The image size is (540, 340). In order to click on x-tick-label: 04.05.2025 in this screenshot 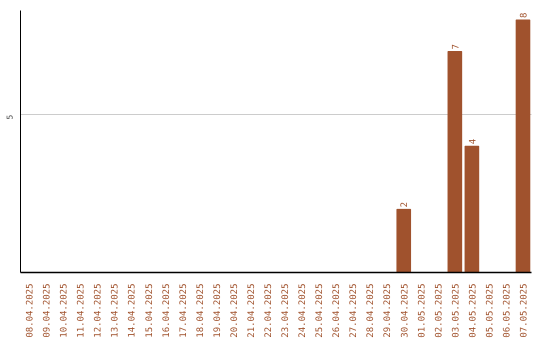, I will do `click(473, 310)`.